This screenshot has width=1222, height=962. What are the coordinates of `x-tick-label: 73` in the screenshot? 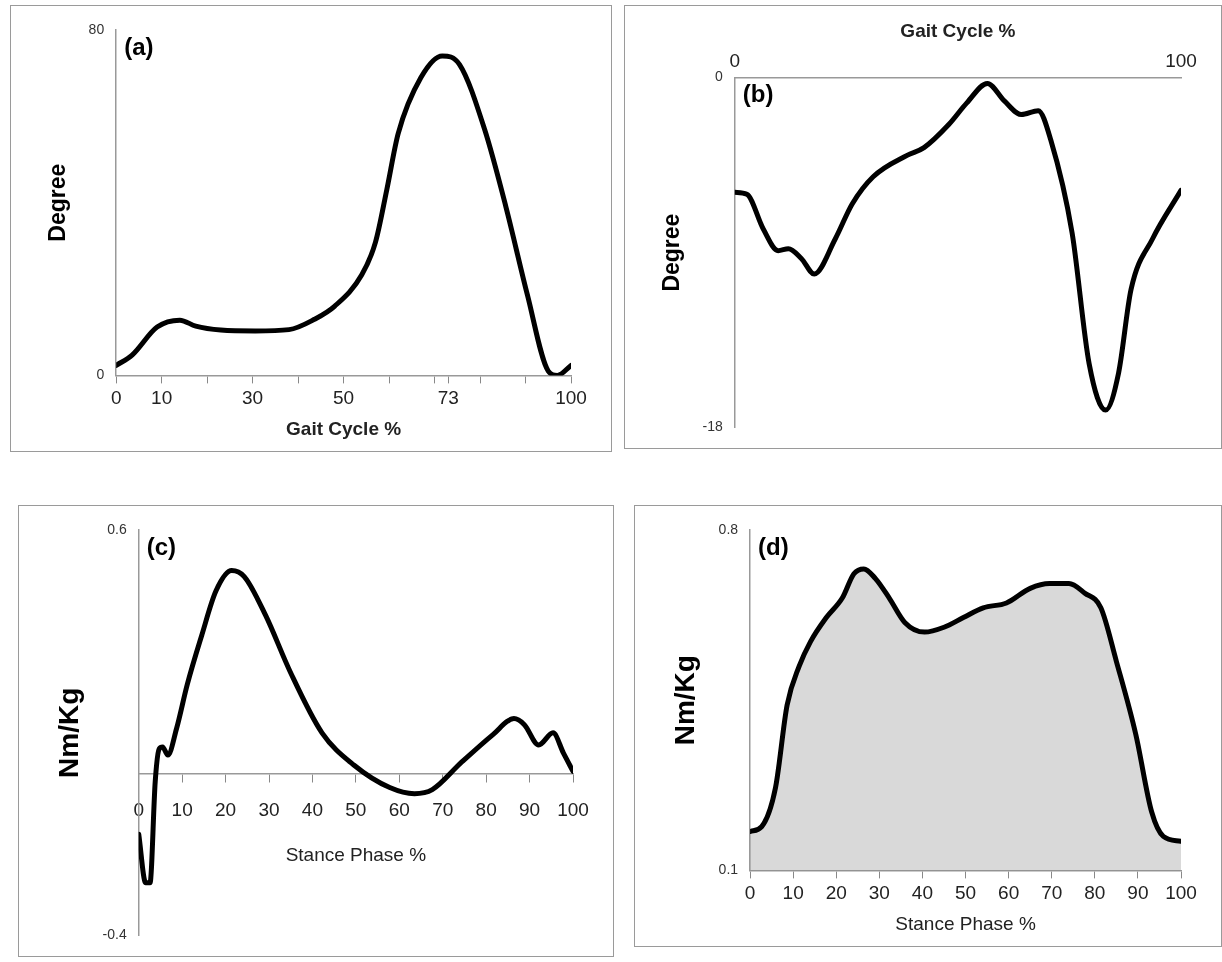 It's located at (448, 398).